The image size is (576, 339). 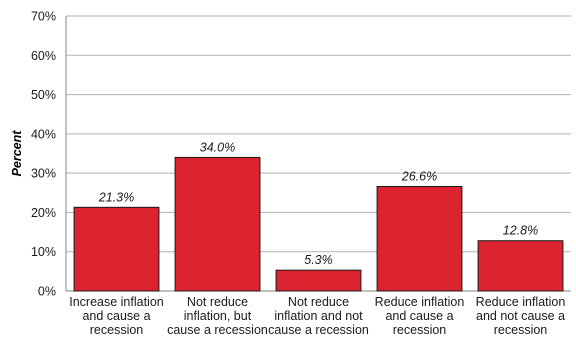 What do you see at coordinates (116, 197) in the screenshot?
I see `data-label: 21.3%` at bounding box center [116, 197].